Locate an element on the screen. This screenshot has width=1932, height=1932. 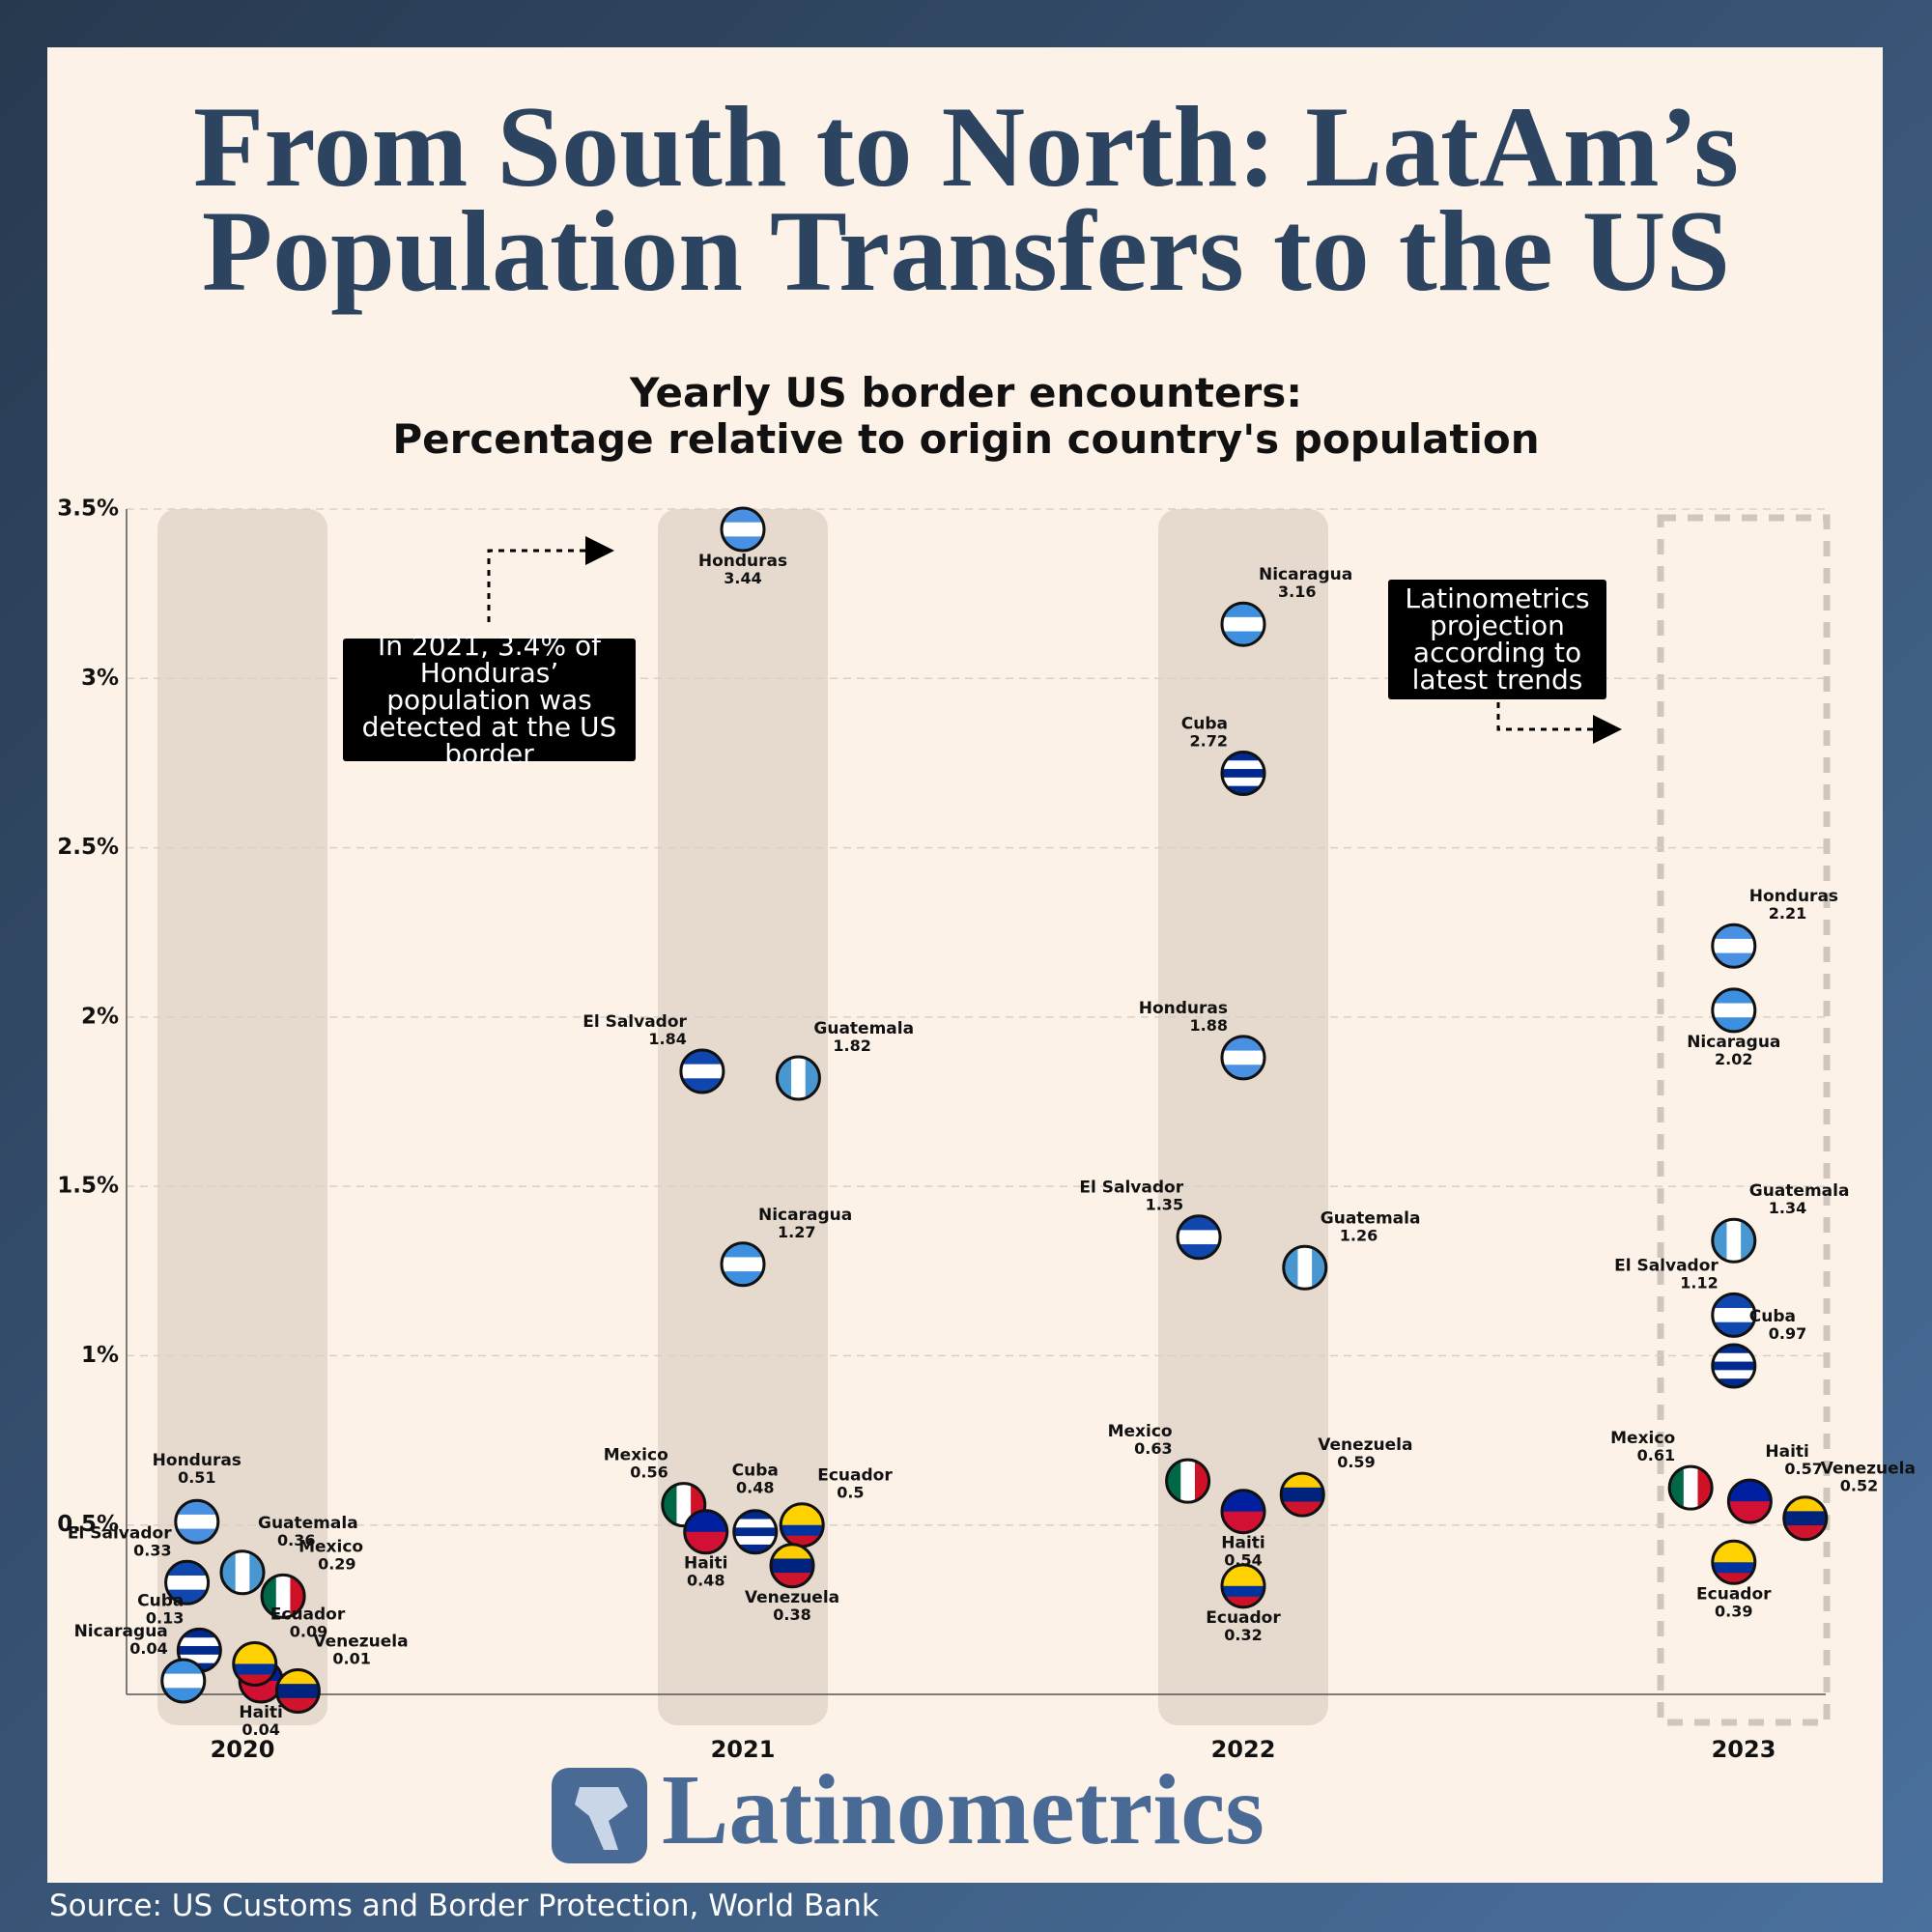
point-value: 0.52 is located at coordinates (1859, 1486).